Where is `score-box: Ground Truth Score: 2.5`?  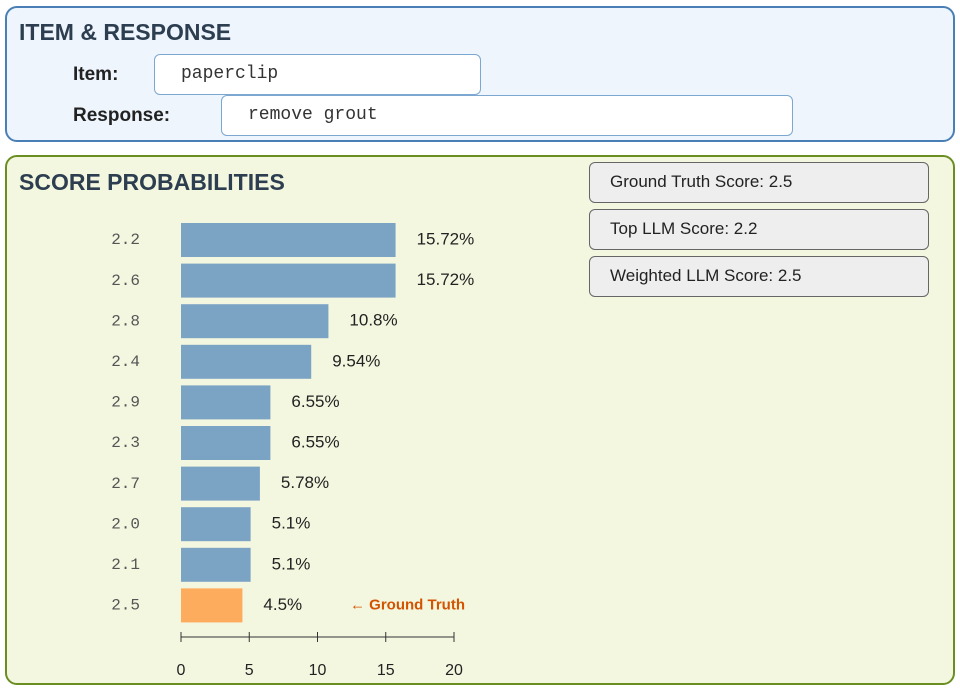
score-box: Ground Truth Score: 2.5 is located at coordinates (759, 182).